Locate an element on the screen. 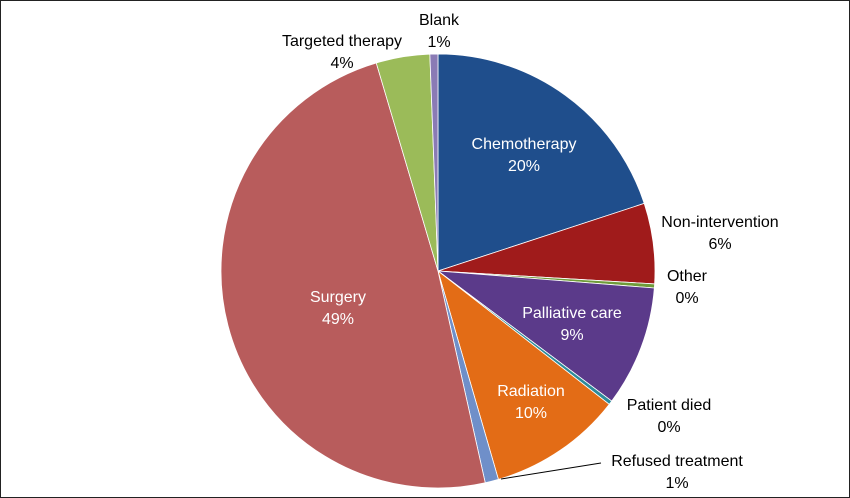  slice-value-patient-died: 0% is located at coordinates (668, 427).